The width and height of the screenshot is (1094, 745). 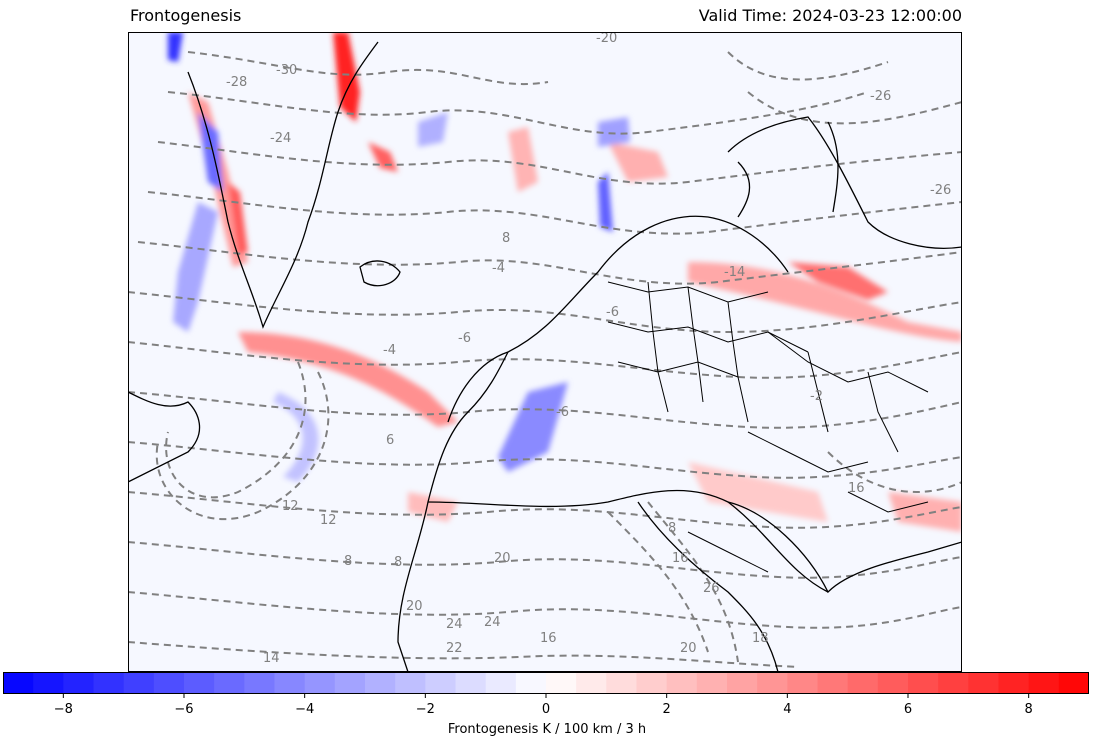 What do you see at coordinates (390, 440) in the screenshot?
I see `contour-label: 6` at bounding box center [390, 440].